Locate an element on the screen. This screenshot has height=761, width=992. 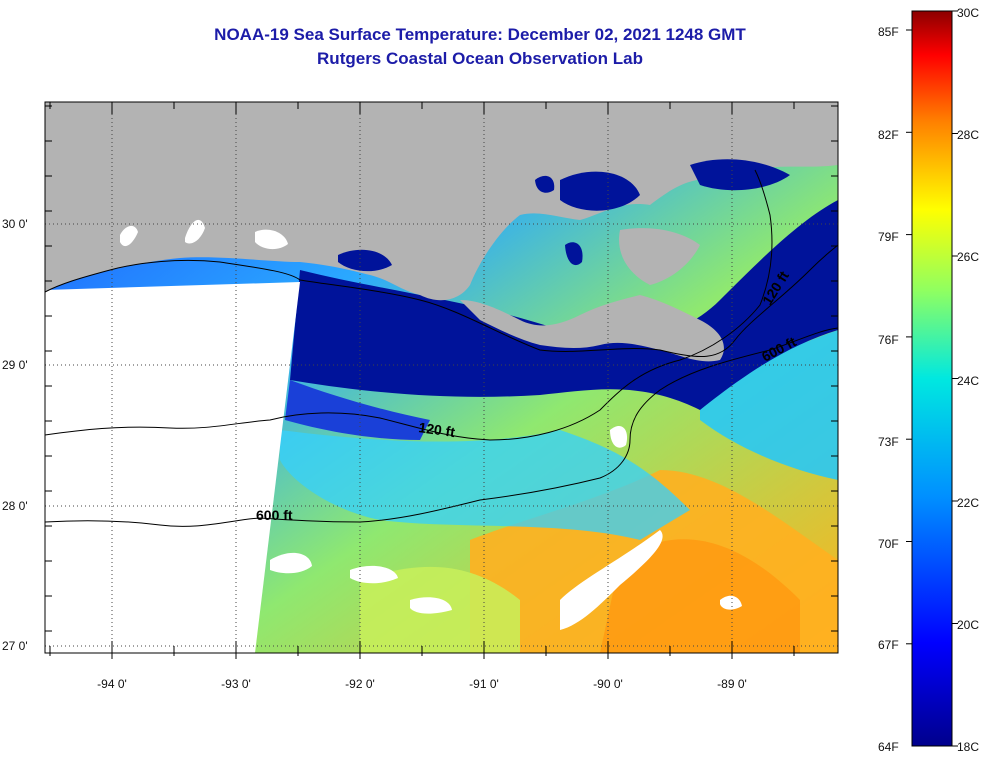
colorbar-c-label: 28C is located at coordinates (968, 135).